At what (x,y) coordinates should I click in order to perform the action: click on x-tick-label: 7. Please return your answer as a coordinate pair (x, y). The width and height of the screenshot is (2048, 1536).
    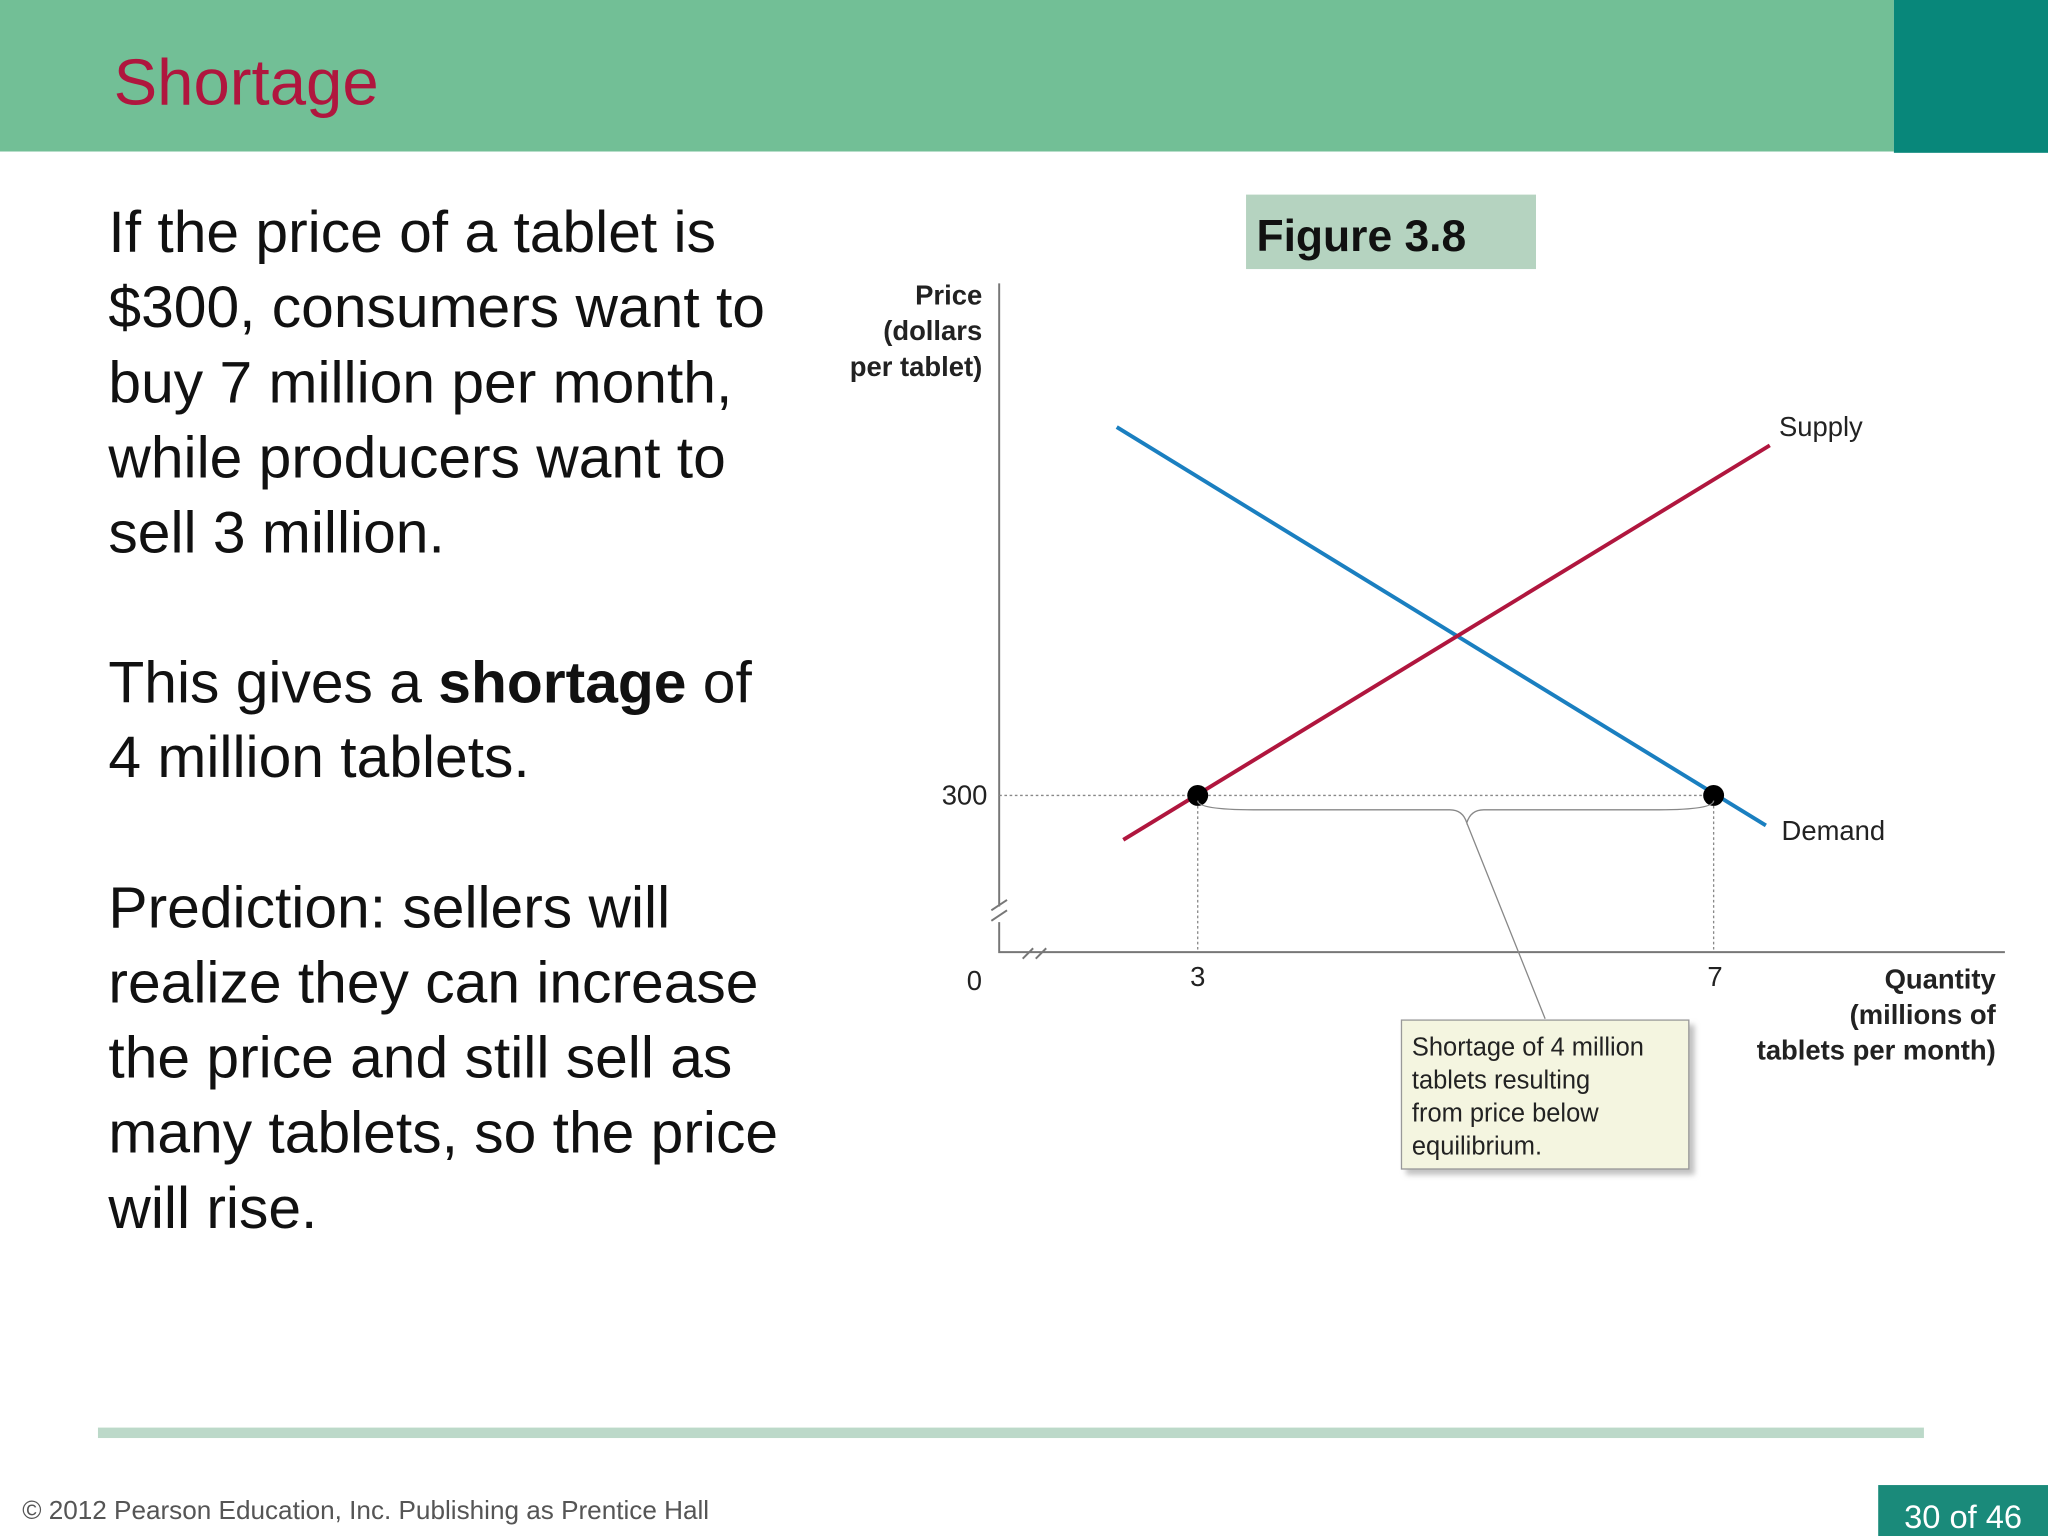
    Looking at the image, I should click on (1714, 976).